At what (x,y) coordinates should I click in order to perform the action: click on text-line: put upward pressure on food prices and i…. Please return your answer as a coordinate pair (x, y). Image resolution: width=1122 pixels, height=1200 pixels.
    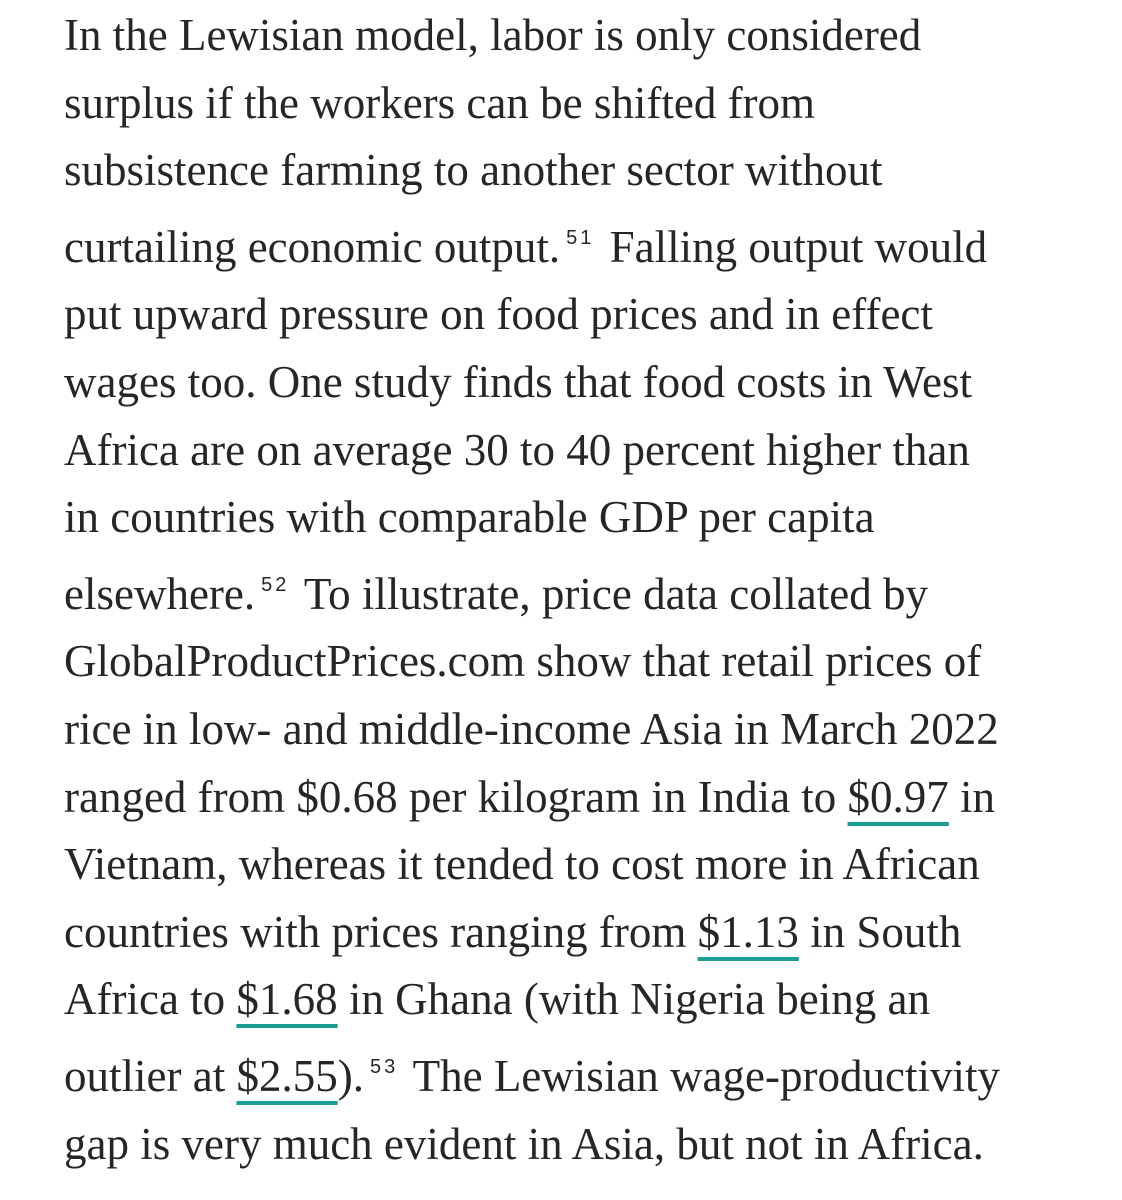
    Looking at the image, I should click on (532, 315).